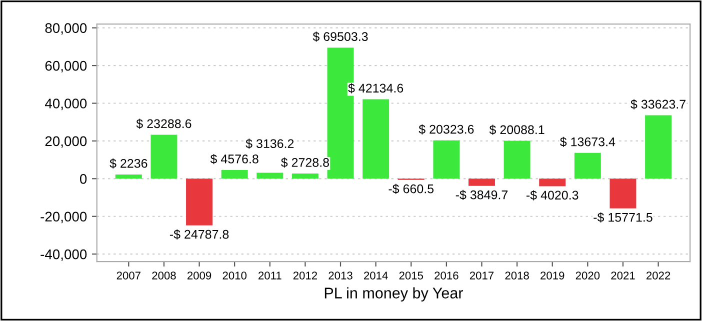 The image size is (702, 321). What do you see at coordinates (66, 66) in the screenshot?
I see `y-tick-label: 60,000` at bounding box center [66, 66].